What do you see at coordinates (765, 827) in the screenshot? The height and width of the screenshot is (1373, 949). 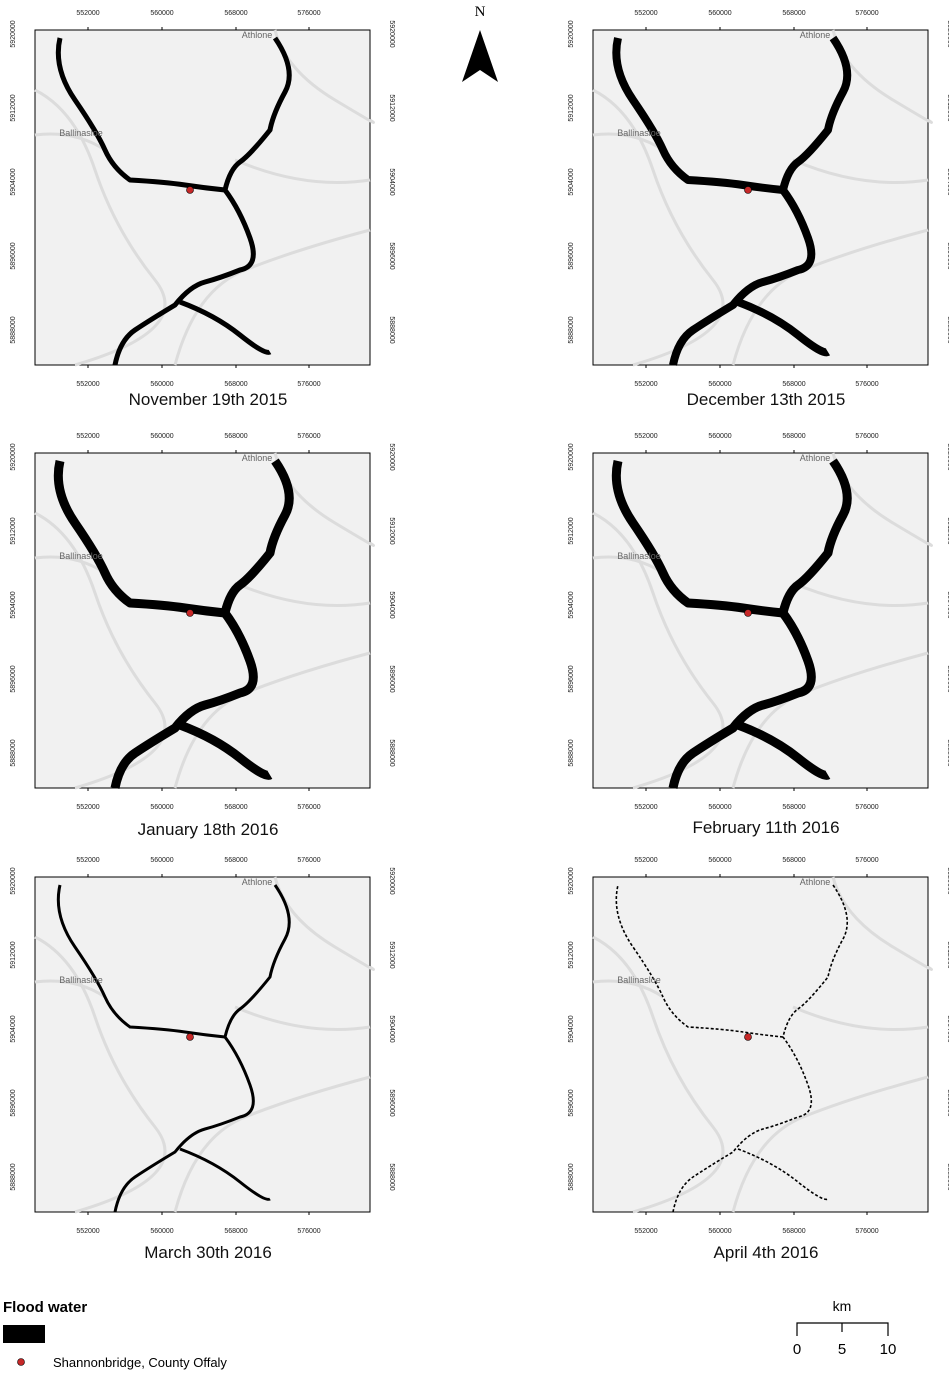 I see `panel-caption: February 11th 2016` at bounding box center [765, 827].